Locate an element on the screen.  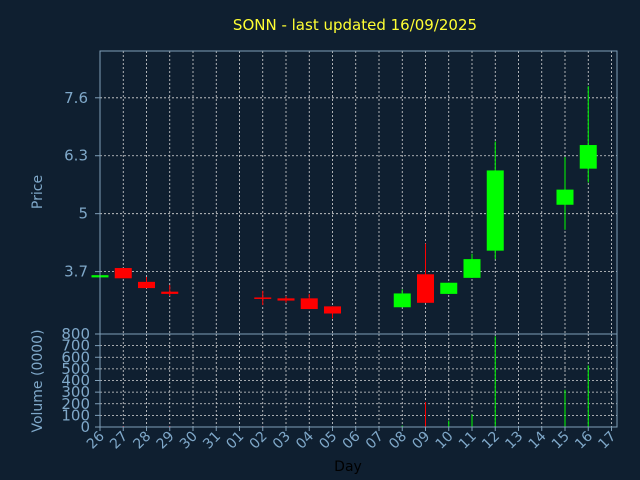
x-tick-label-08: 08 is located at coordinates (398, 441).